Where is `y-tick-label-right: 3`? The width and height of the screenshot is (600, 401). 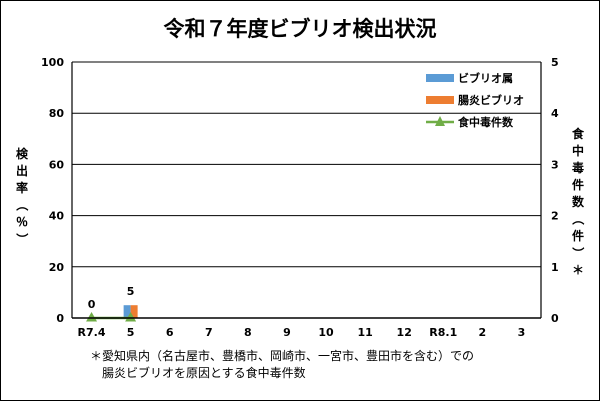
y-tick-label-right: 3 is located at coordinates (555, 164).